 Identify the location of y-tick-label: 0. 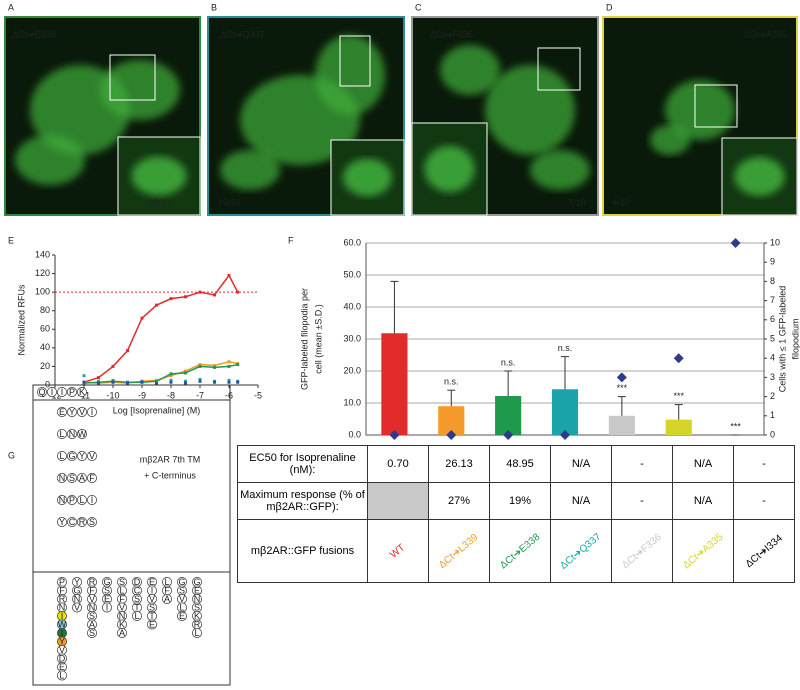
(47, 384).